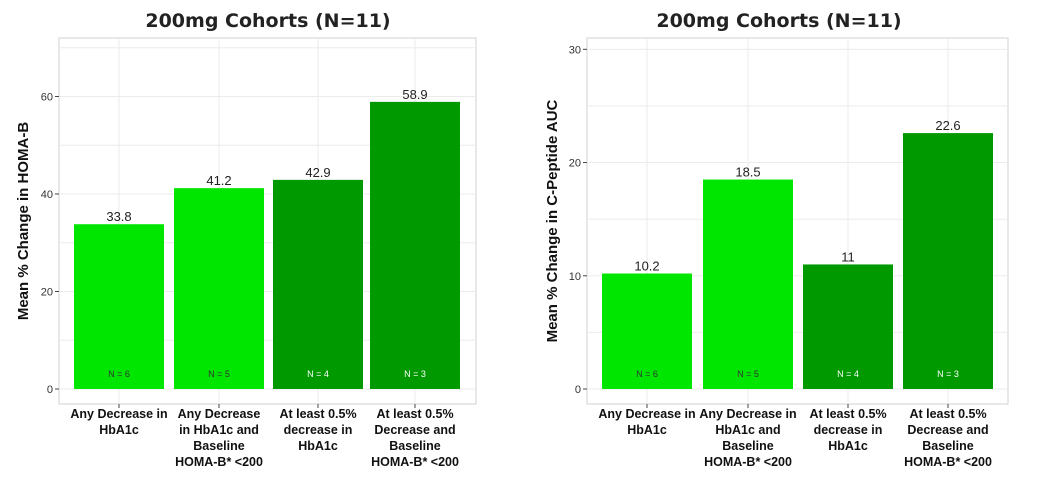 The width and height of the screenshot is (1041, 479). I want to click on x-category-label-line: HbA1c and, so click(747, 430).